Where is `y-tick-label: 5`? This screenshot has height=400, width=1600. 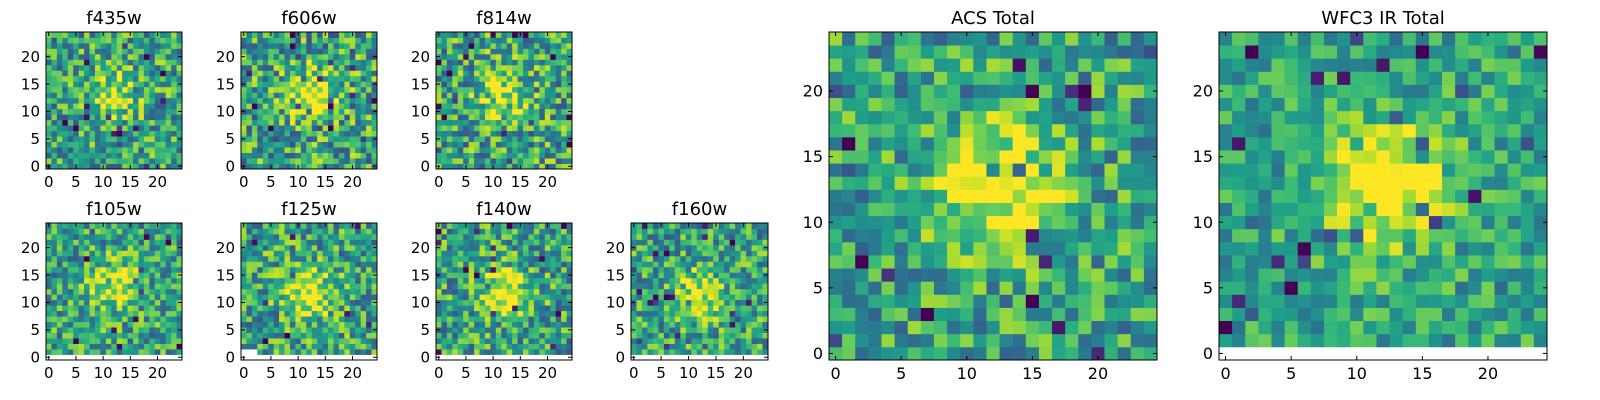 y-tick-label: 5 is located at coordinates (35, 330).